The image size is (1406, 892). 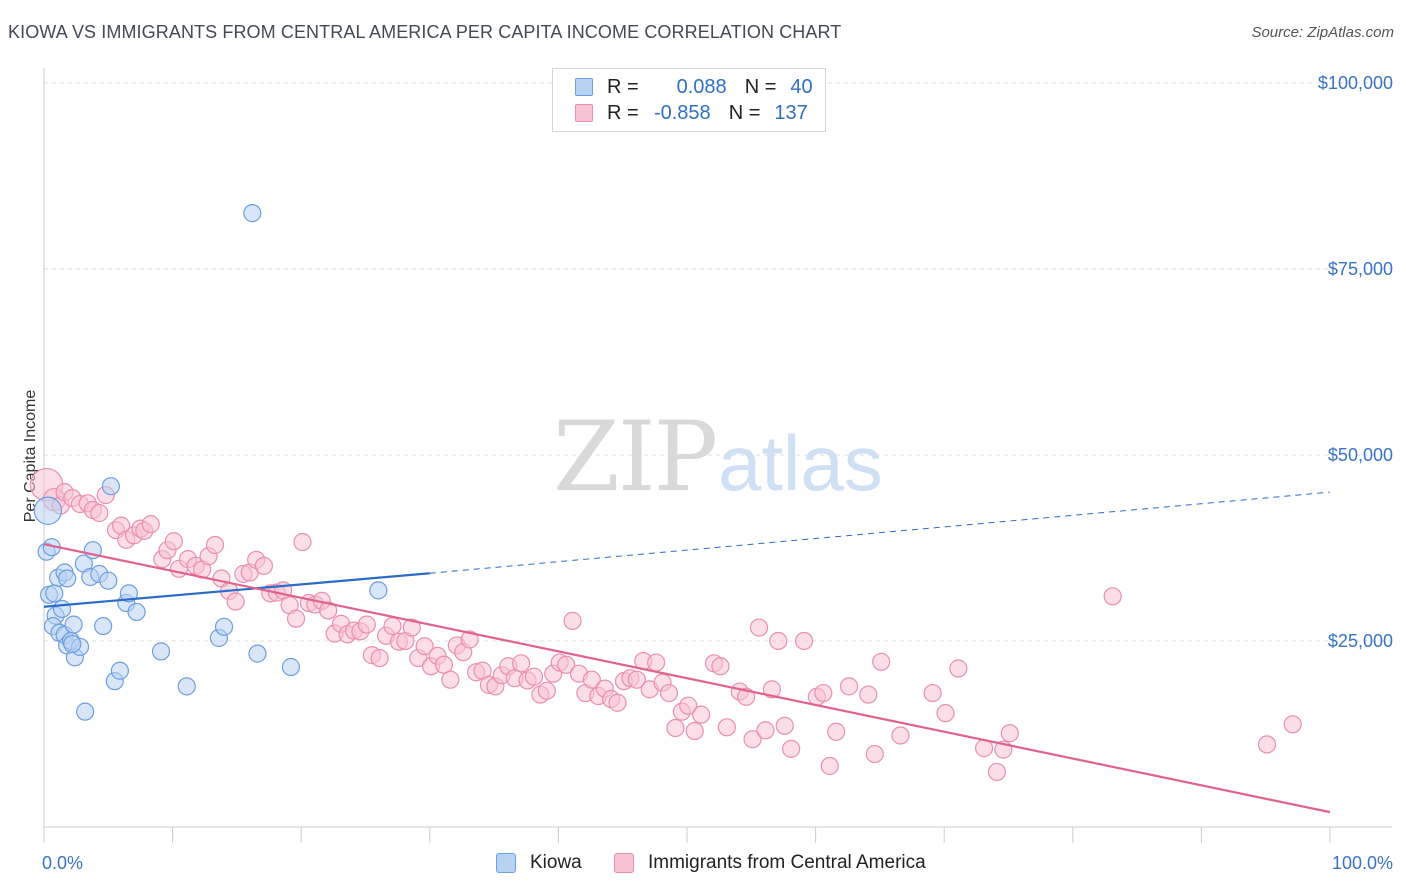 I want to click on y-tick-label: $75,000, so click(x=1360, y=269).